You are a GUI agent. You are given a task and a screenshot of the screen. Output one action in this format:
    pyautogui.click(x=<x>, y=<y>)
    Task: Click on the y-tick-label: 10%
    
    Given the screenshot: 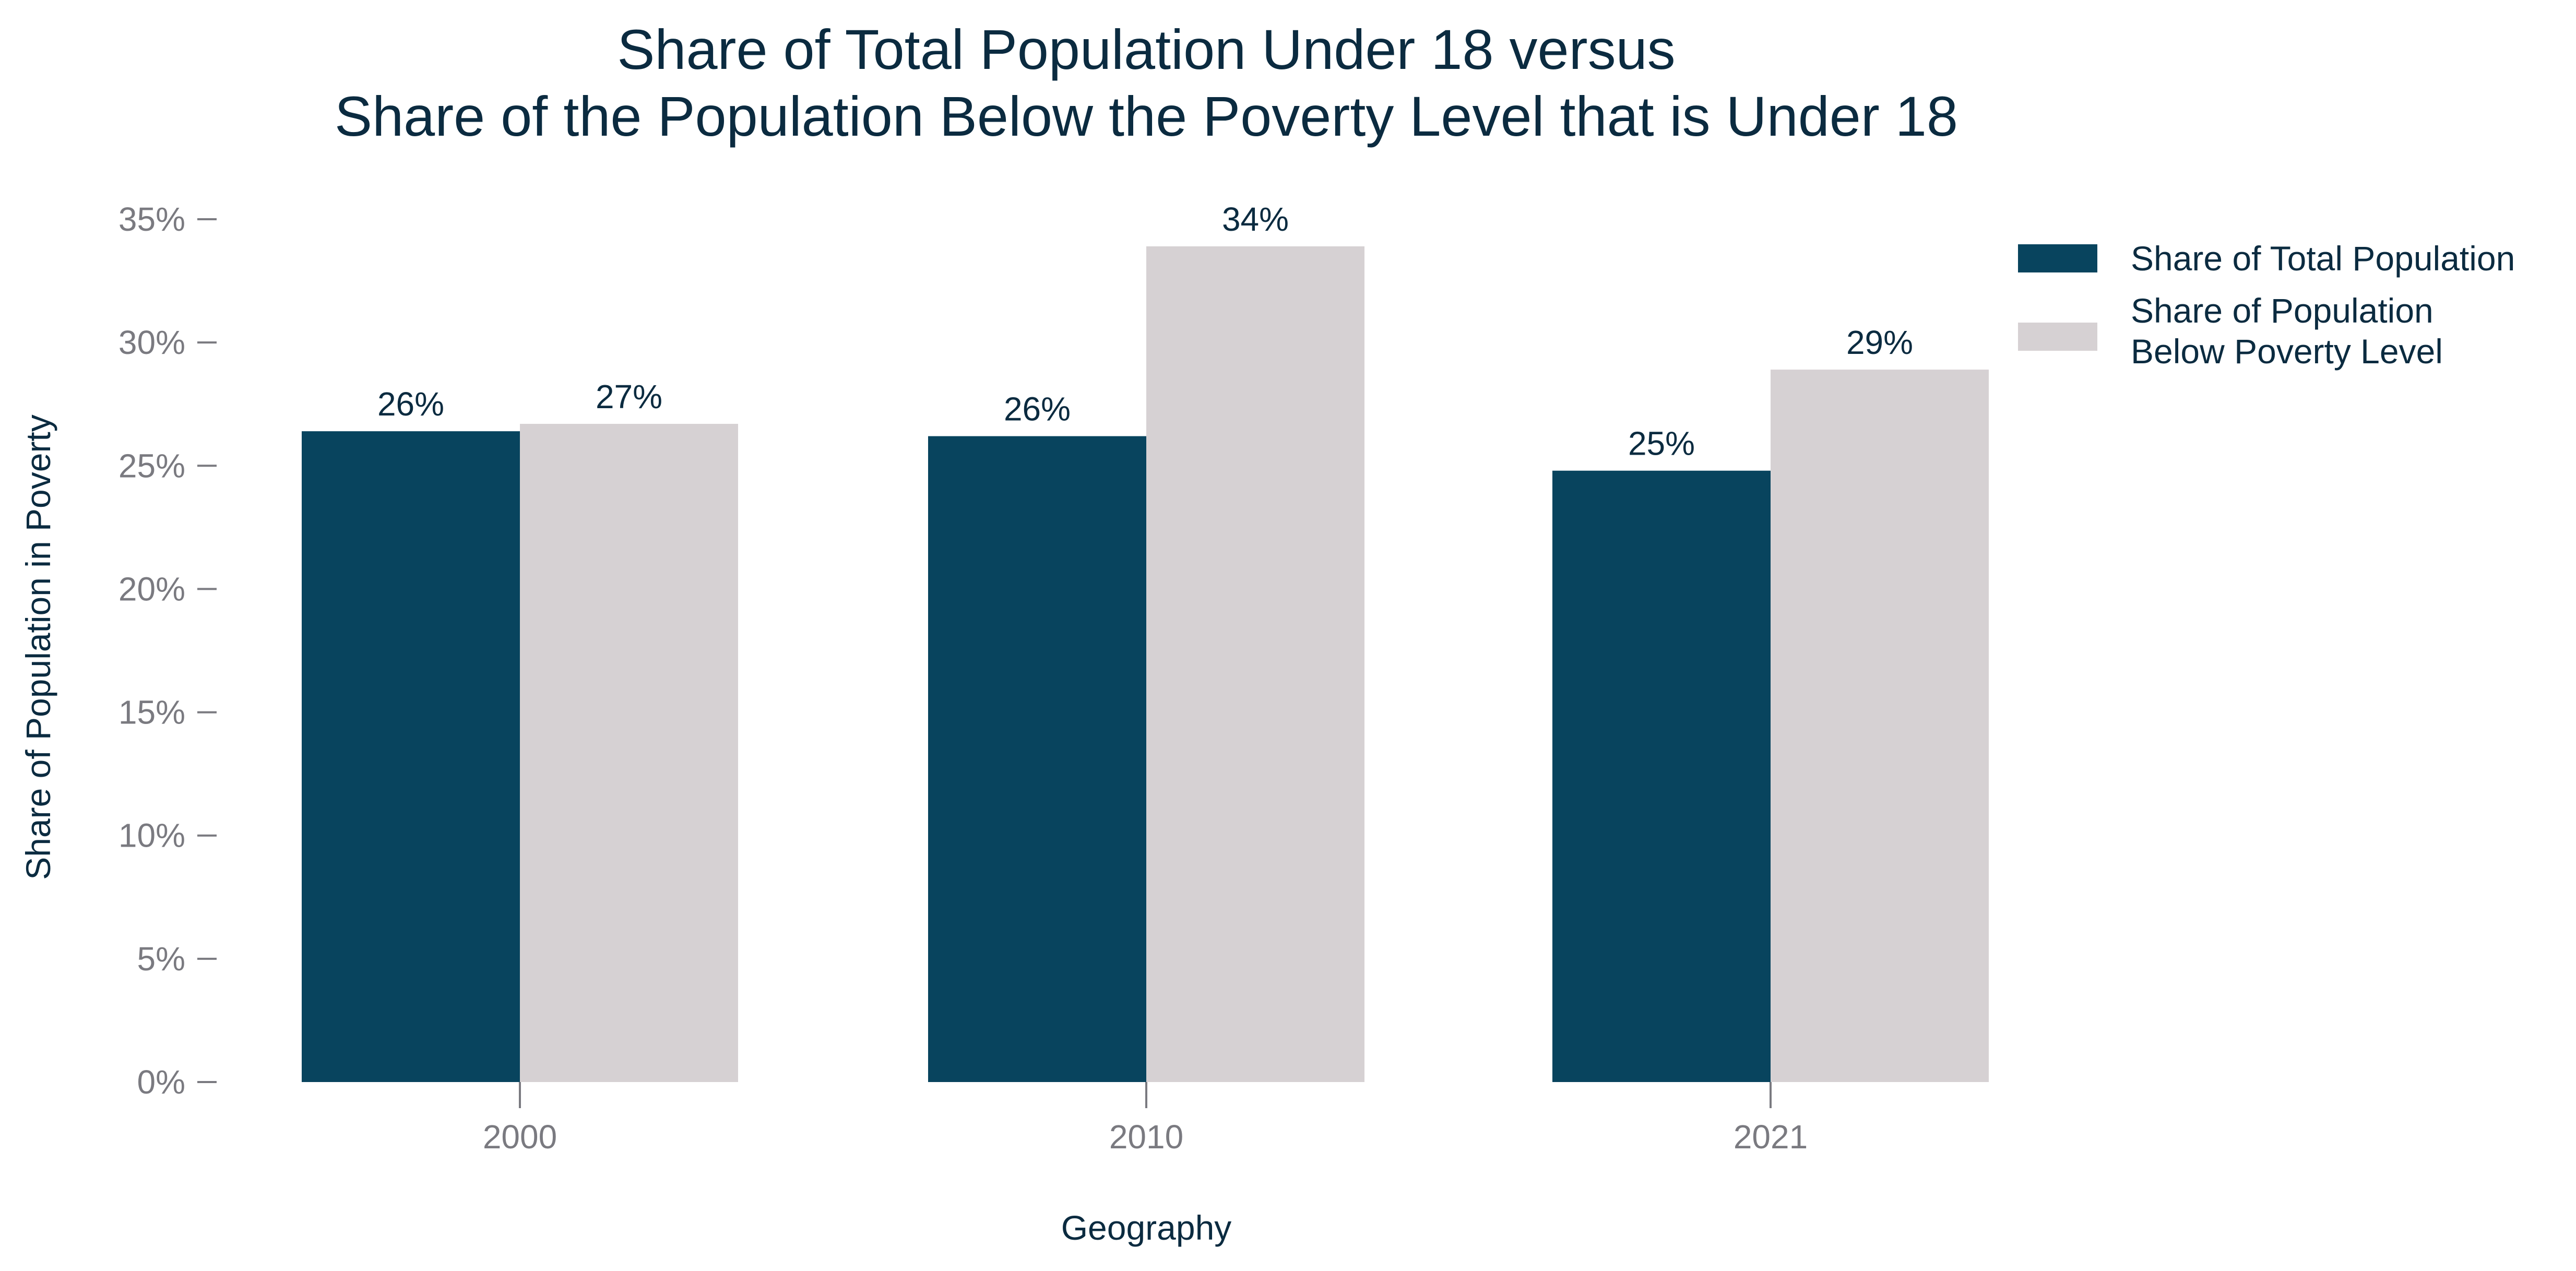 What is the action you would take?
    pyautogui.click(x=151, y=836)
    